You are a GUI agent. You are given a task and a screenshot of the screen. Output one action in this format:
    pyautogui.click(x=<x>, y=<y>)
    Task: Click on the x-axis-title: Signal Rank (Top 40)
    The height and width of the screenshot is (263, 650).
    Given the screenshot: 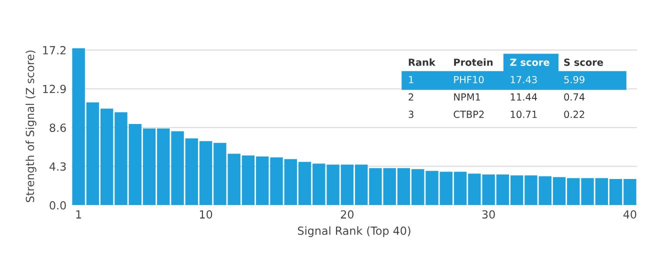 What is the action you would take?
    pyautogui.click(x=354, y=232)
    